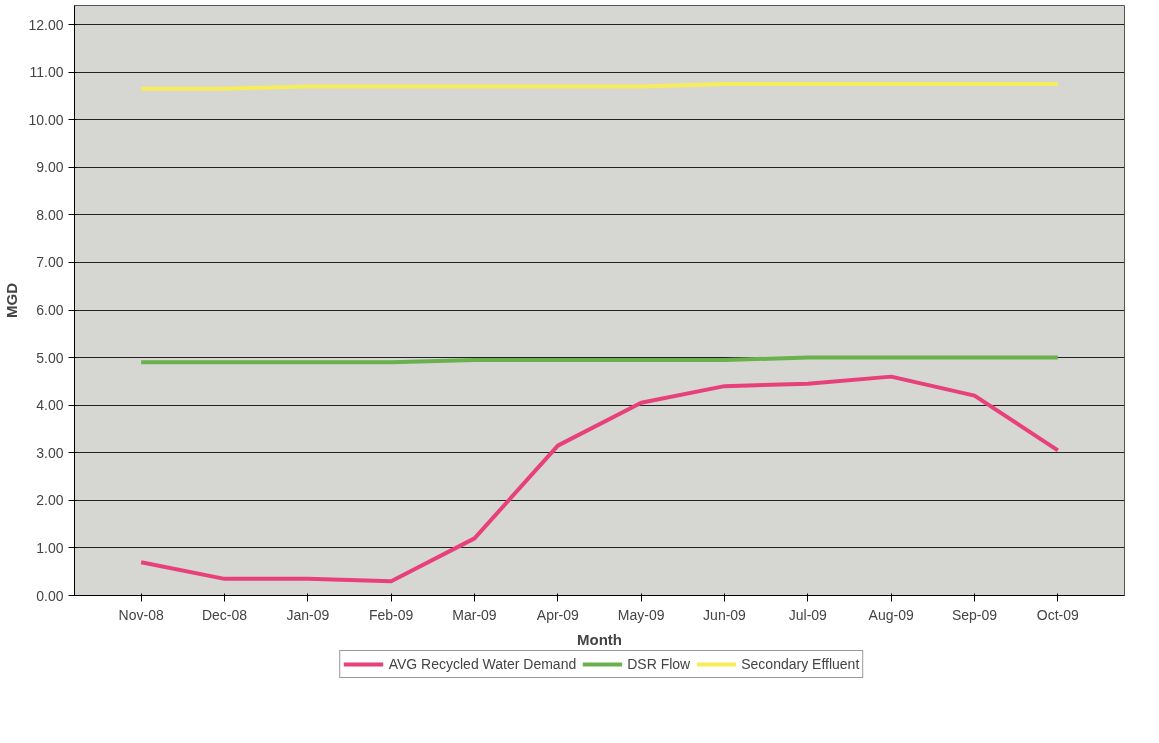  Describe the element at coordinates (50, 310) in the screenshot. I see `y-tick-label: 6.00` at that location.